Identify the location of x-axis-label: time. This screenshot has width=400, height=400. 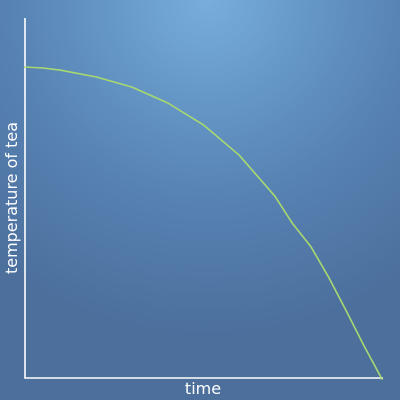
(203, 388).